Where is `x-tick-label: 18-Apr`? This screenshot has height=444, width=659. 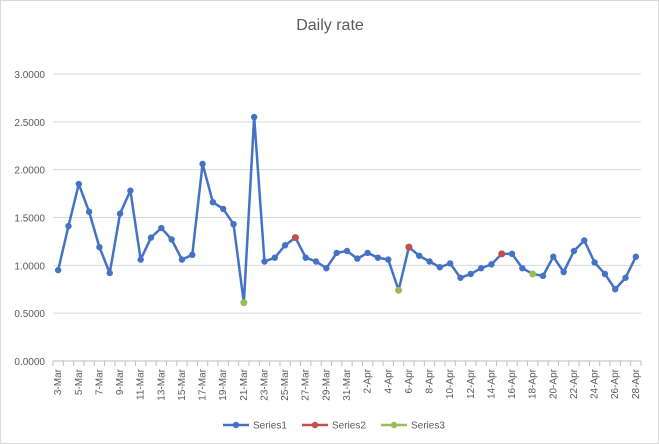 x-tick-label: 18-Apr is located at coordinates (533, 383).